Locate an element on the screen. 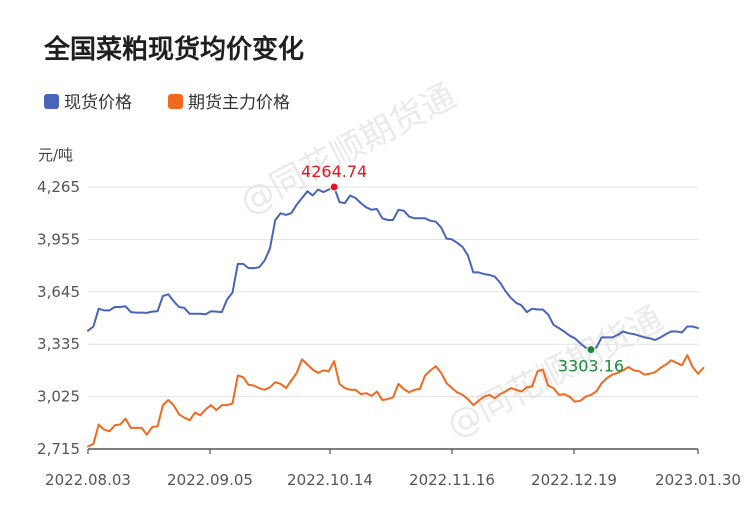  y-axis-unit: 元/吨 is located at coordinates (55, 155).